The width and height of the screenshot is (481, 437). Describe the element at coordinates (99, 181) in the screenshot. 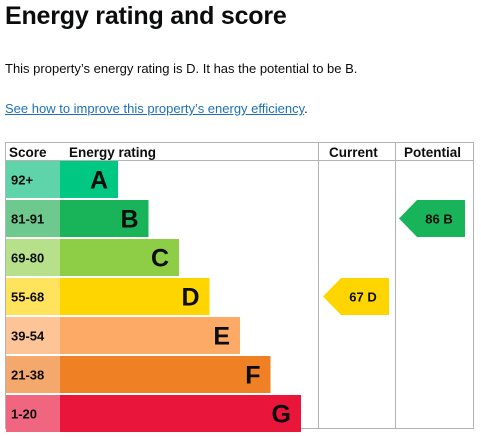

I see `band-a-letter: A` at that location.